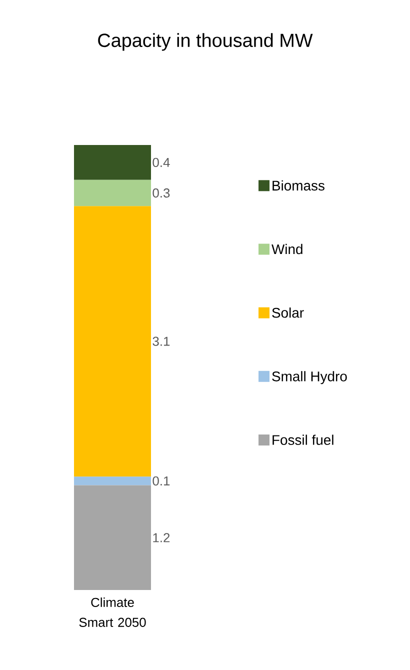 This screenshot has width=410, height=670. Describe the element at coordinates (205, 42) in the screenshot. I see `text: Capacity in thousand MW` at that location.